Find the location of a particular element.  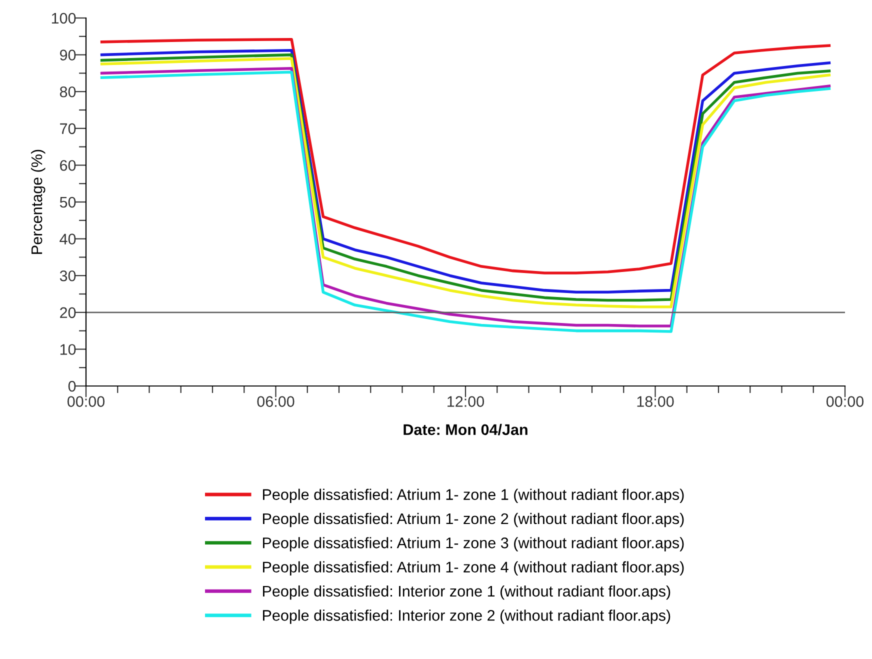

legend-label: People dissatisfied: Atrium 1- zone 1 (without radiant floor.aps) is located at coordinates (473, 495).